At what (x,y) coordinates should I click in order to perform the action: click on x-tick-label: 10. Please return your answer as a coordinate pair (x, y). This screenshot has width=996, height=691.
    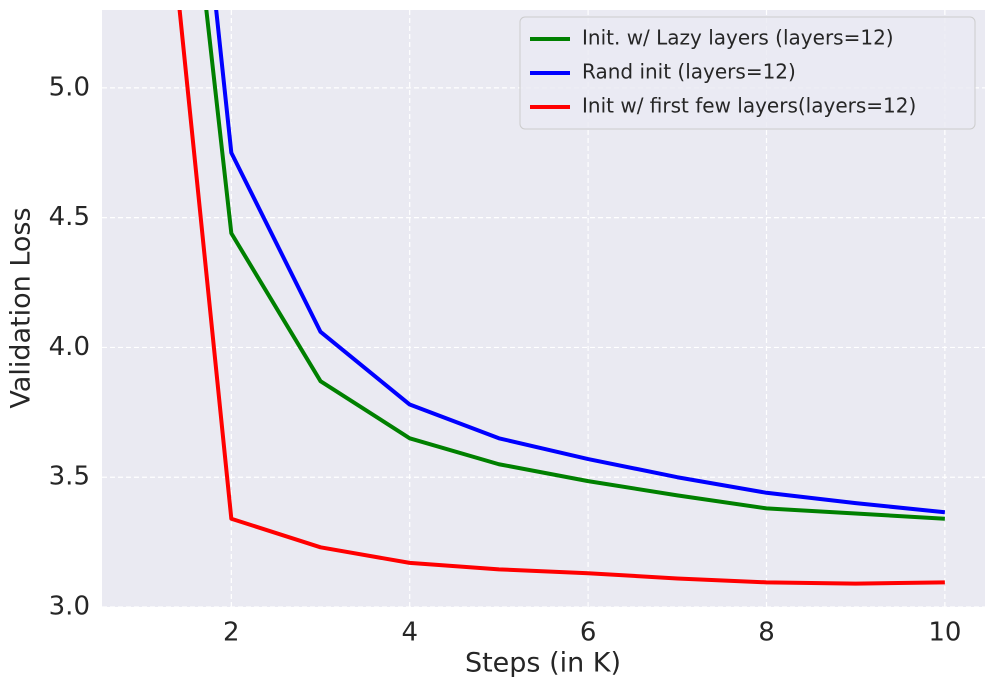
    Looking at the image, I should click on (944, 633).